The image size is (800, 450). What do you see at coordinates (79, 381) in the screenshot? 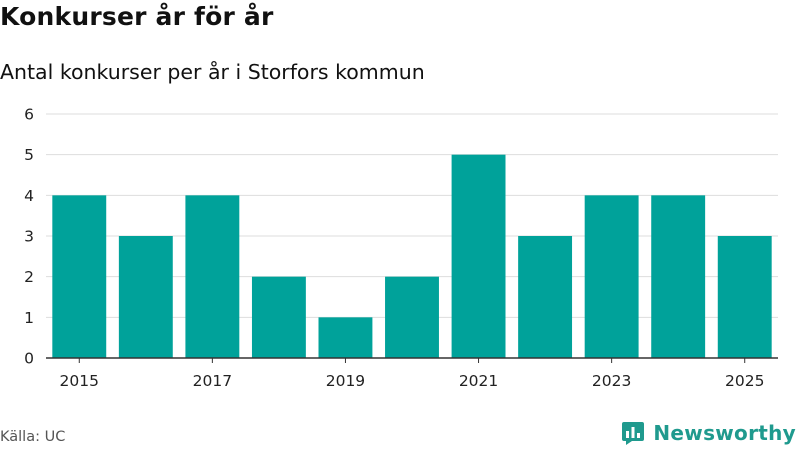
I see `x-tick-label: 2015` at bounding box center [79, 381].